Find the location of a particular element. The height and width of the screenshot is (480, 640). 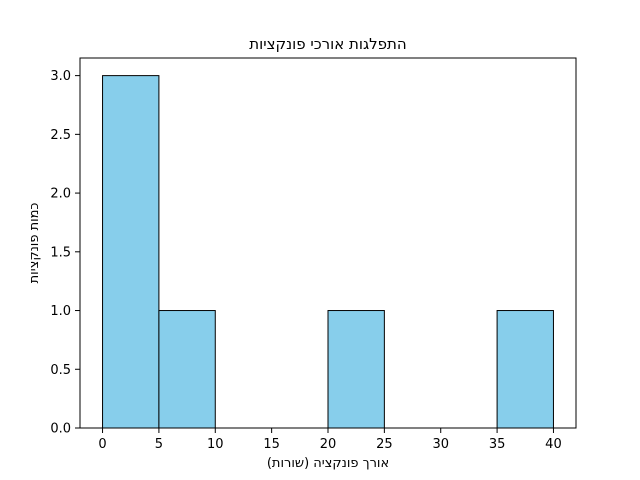

y-tick-label: 0.5 is located at coordinates (60, 370).